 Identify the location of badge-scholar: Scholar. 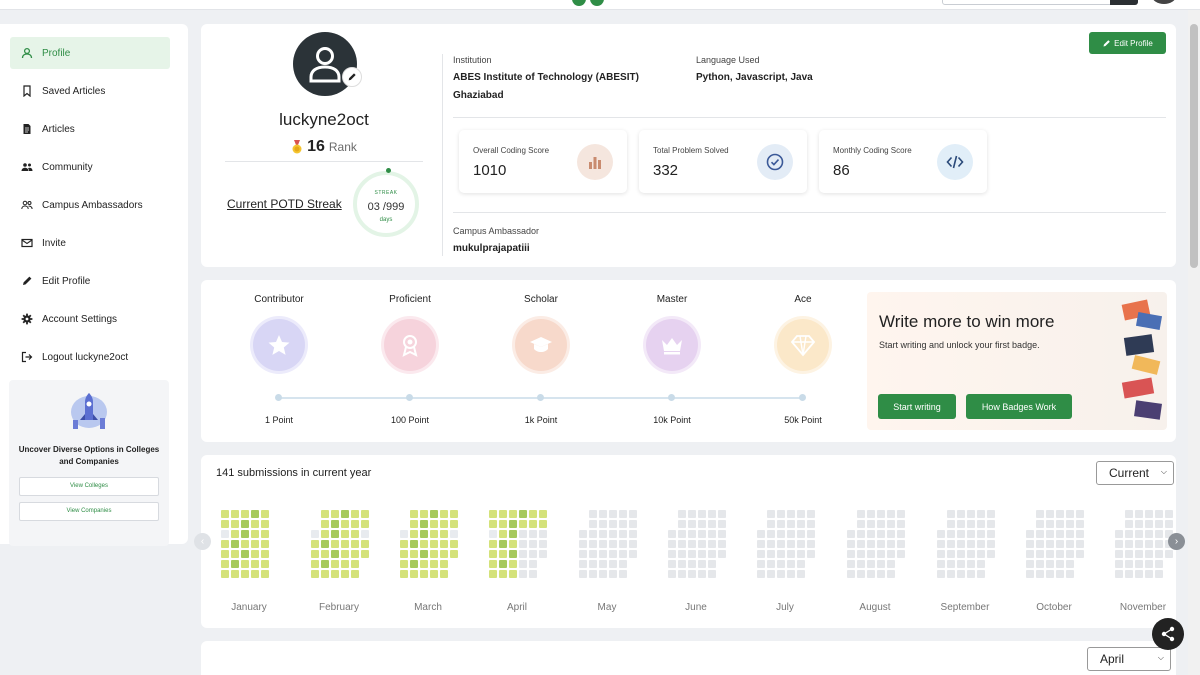
(541, 332).